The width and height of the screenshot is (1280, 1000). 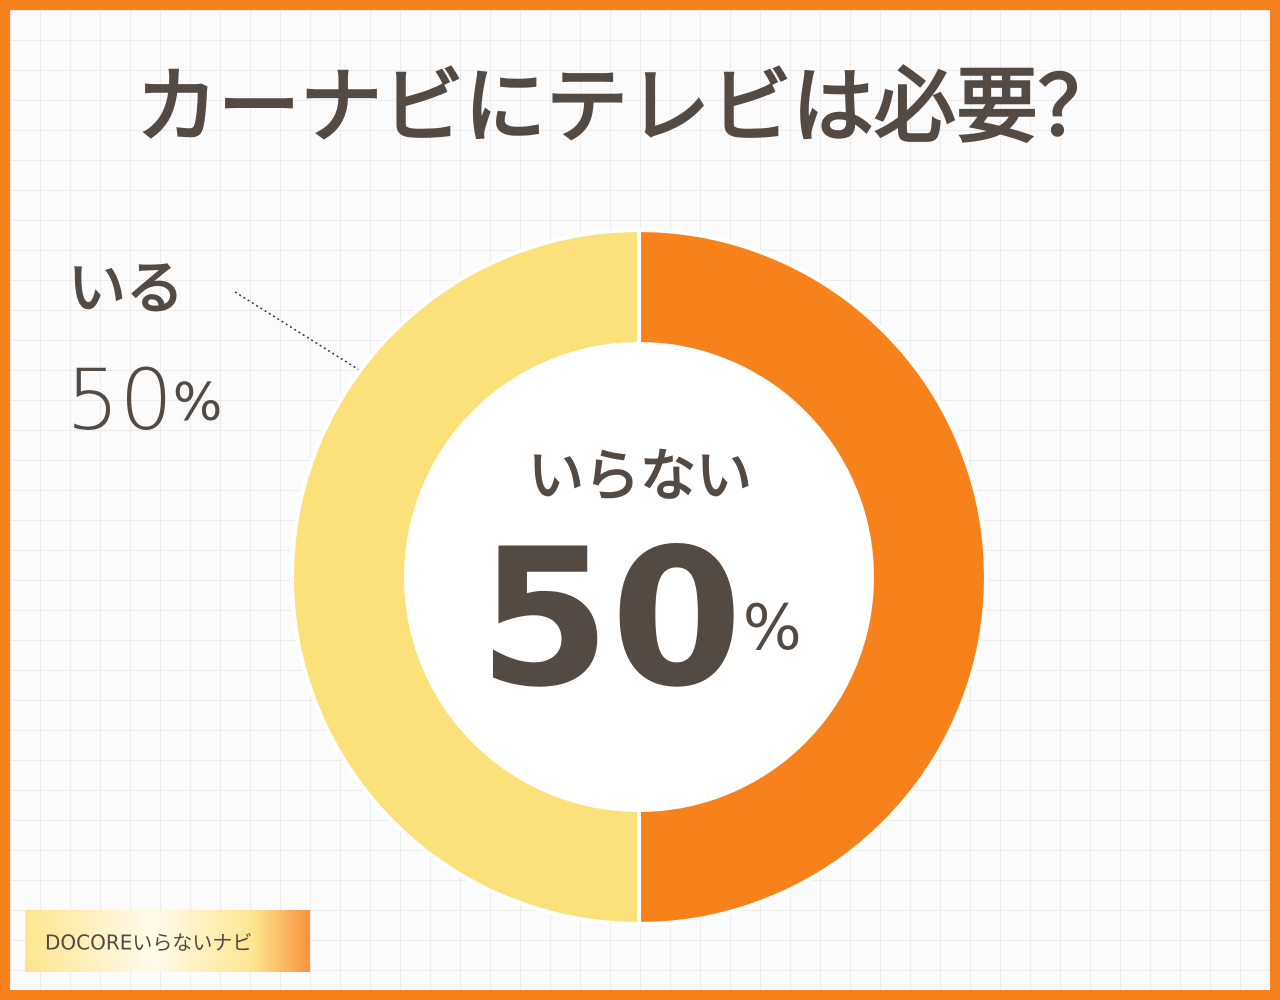 I want to click on leader-line, so click(x=307, y=337).